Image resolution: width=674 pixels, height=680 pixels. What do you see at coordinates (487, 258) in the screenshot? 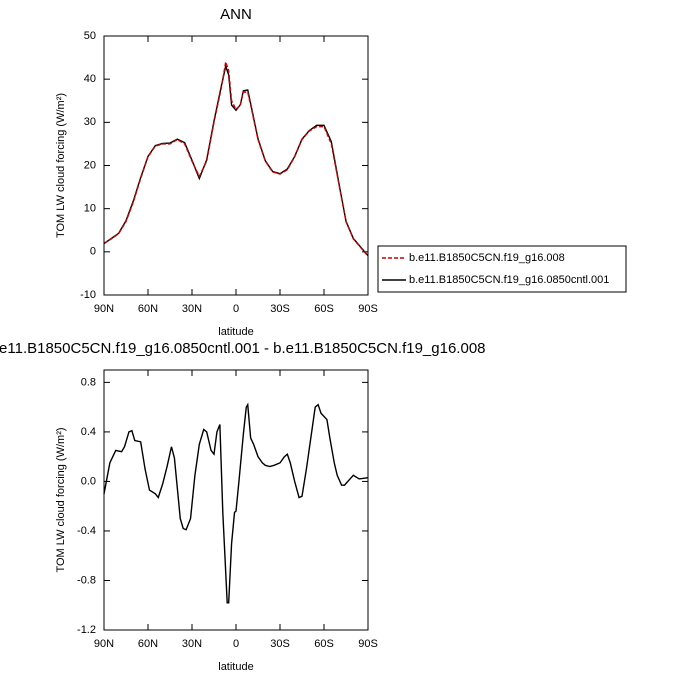
I see `legend-label: b.e11.B1850C5CN.f19_g16.008` at bounding box center [487, 258].